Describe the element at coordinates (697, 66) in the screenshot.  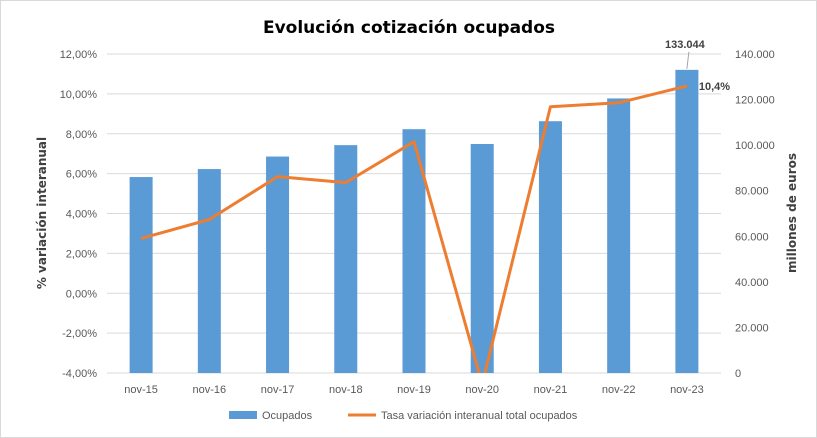
I see `annotations: 133.044 10,4%` at that location.